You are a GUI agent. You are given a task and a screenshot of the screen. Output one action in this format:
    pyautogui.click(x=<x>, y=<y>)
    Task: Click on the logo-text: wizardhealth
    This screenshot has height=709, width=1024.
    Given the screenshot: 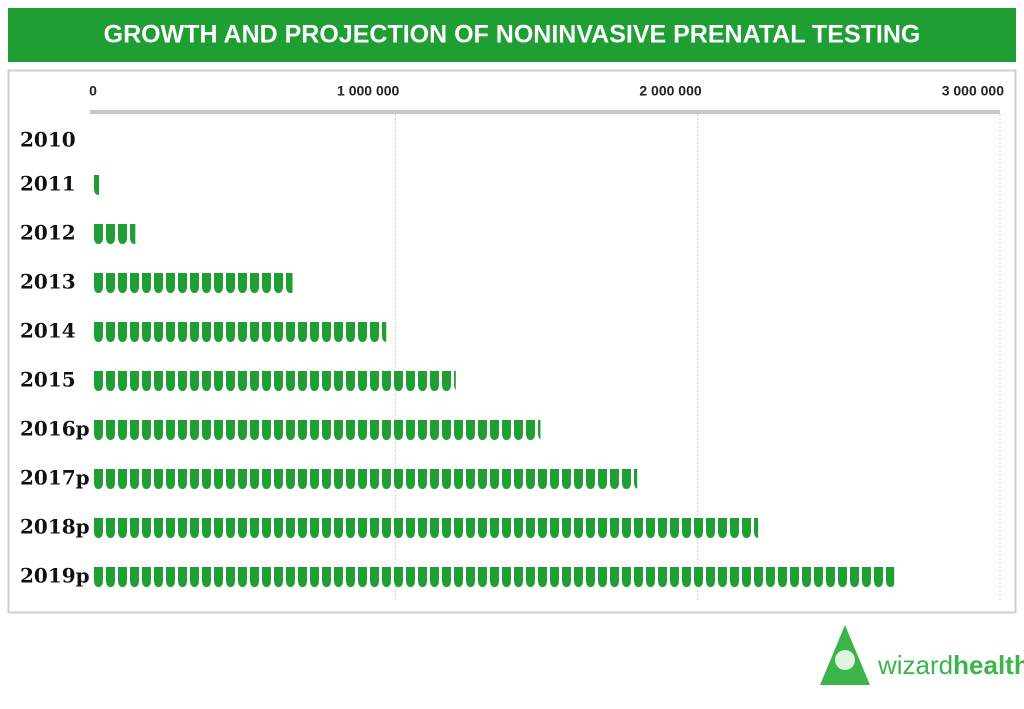 What is the action you would take?
    pyautogui.click(x=950, y=665)
    